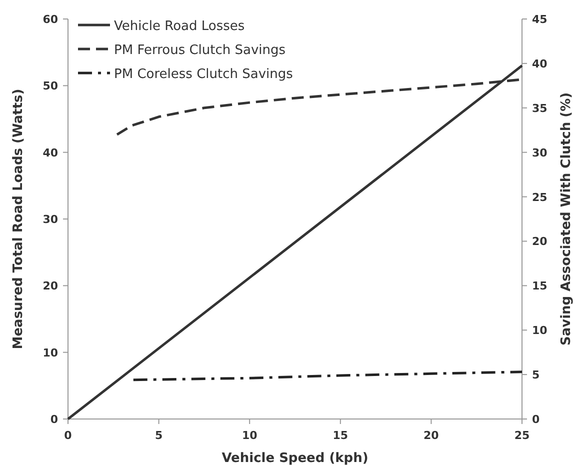 The height and width of the screenshot is (476, 584). What do you see at coordinates (432, 435) in the screenshot?
I see `x-tick-label: 20` at bounding box center [432, 435].